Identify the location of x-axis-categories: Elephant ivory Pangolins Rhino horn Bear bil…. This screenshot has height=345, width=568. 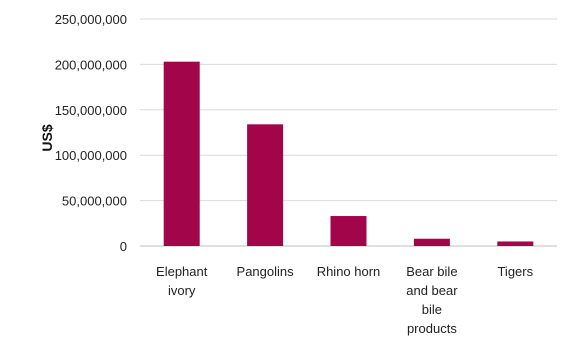
(345, 300).